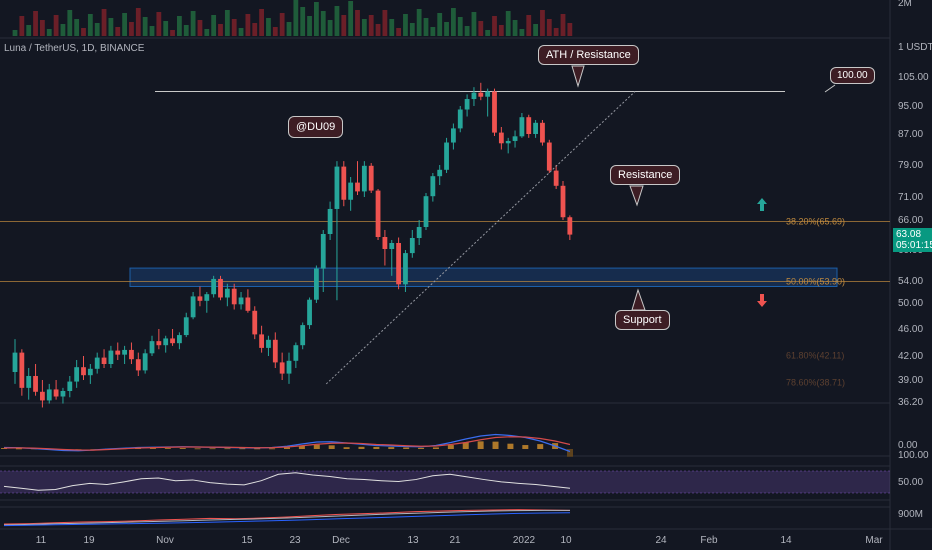 This screenshot has width=932, height=550. What do you see at coordinates (455, 540) in the screenshot?
I see `time-tick-label: 21` at bounding box center [455, 540].